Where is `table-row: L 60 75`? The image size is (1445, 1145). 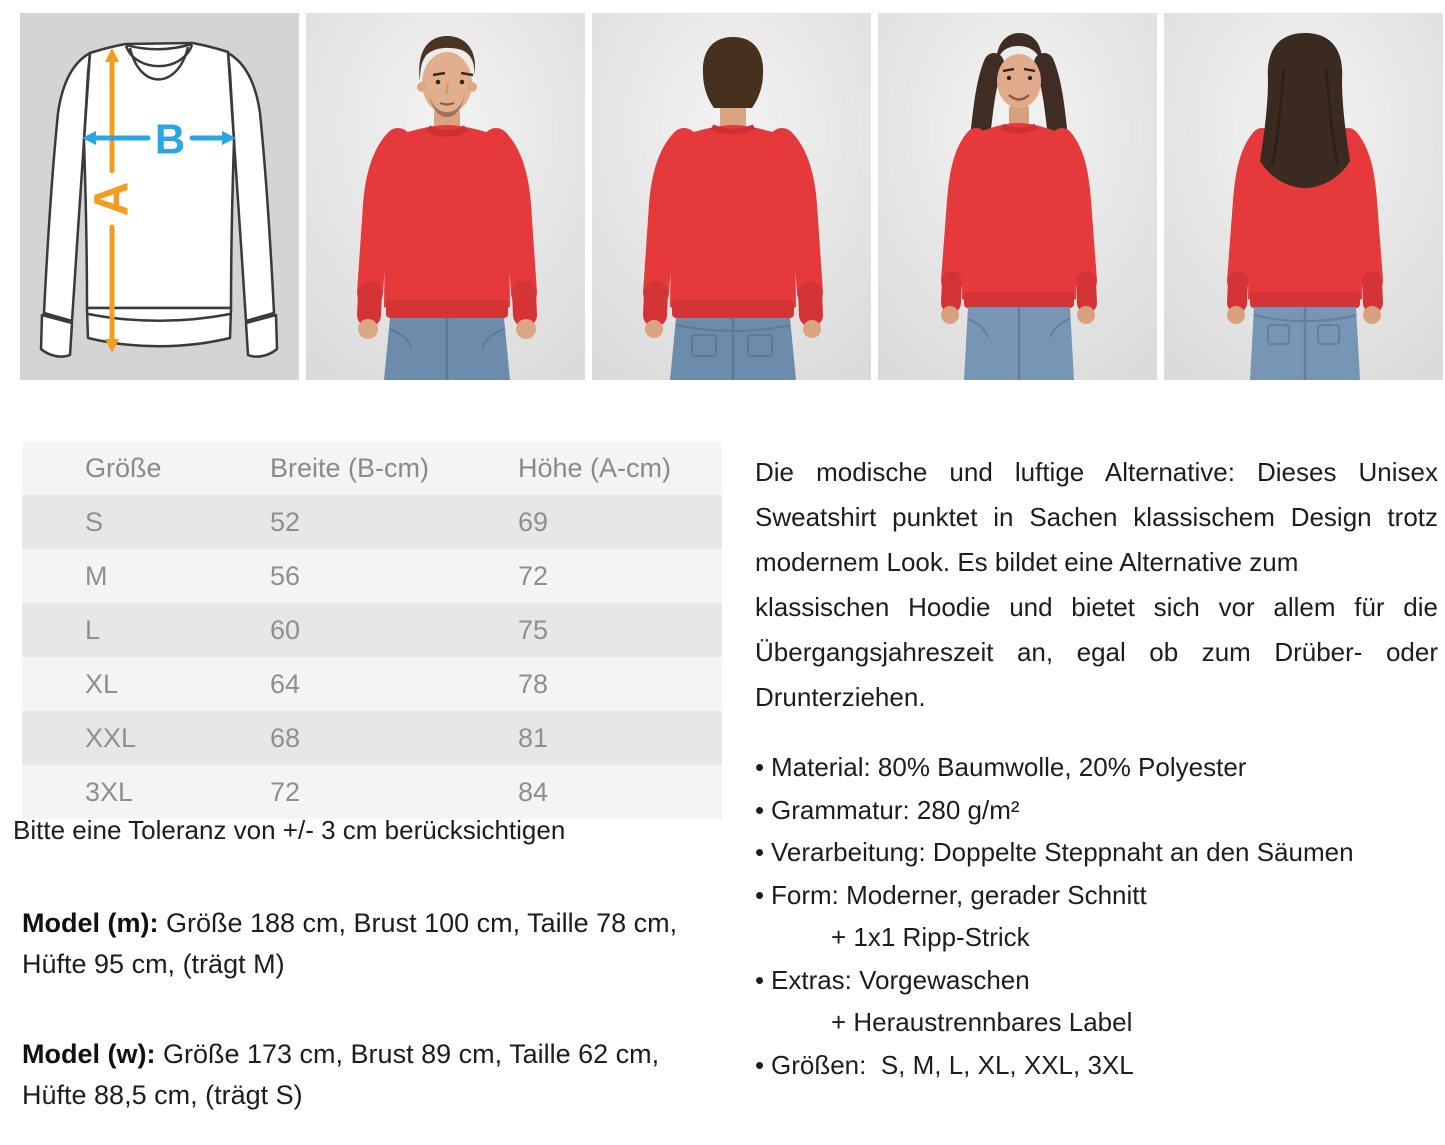 table-row: L 60 75 is located at coordinates (372, 630).